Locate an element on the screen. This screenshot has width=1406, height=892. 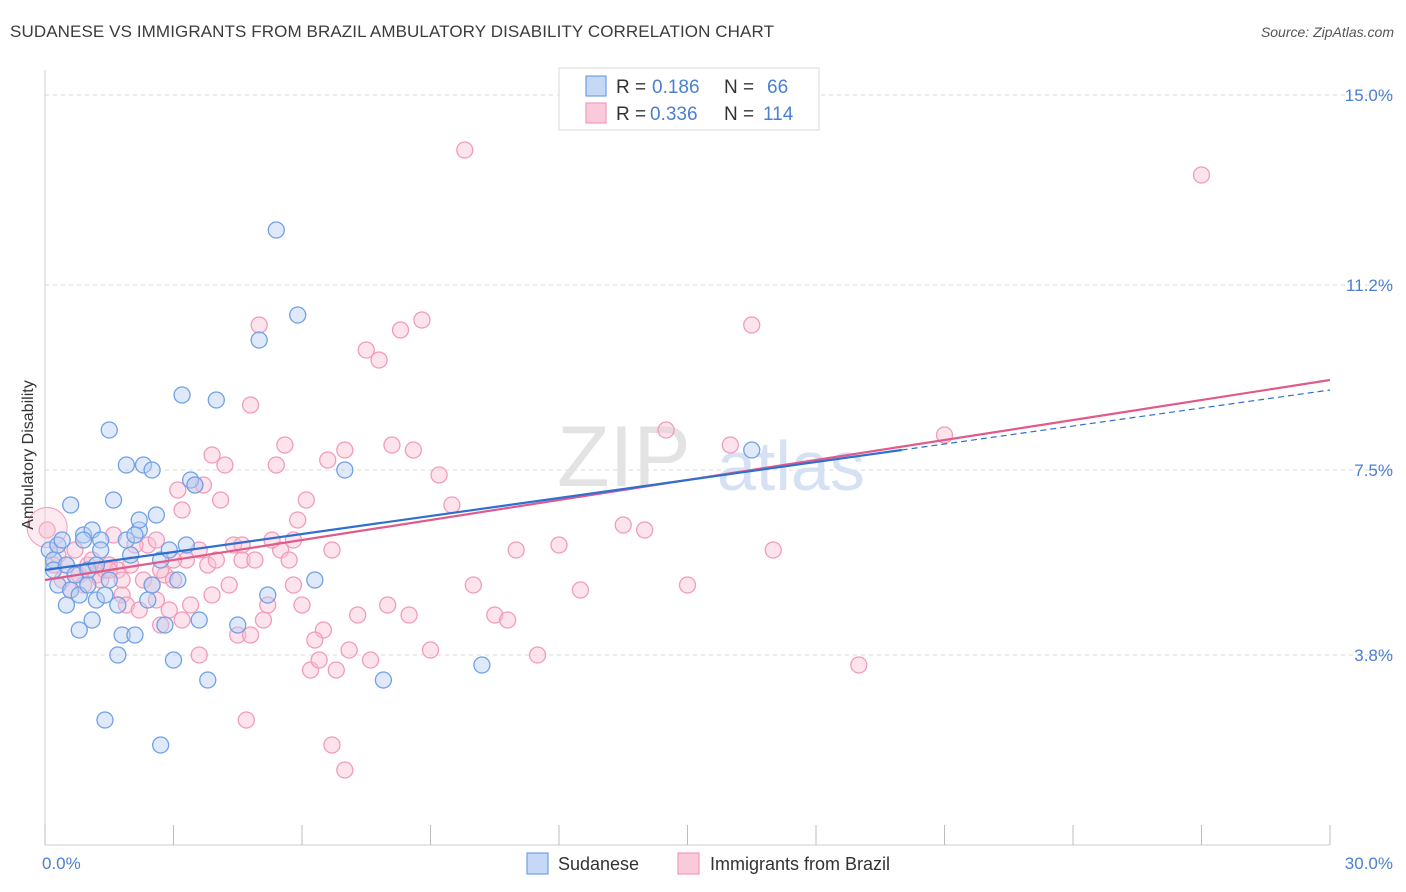
x-tick-label-1: 30.0% is located at coordinates (1369, 863).